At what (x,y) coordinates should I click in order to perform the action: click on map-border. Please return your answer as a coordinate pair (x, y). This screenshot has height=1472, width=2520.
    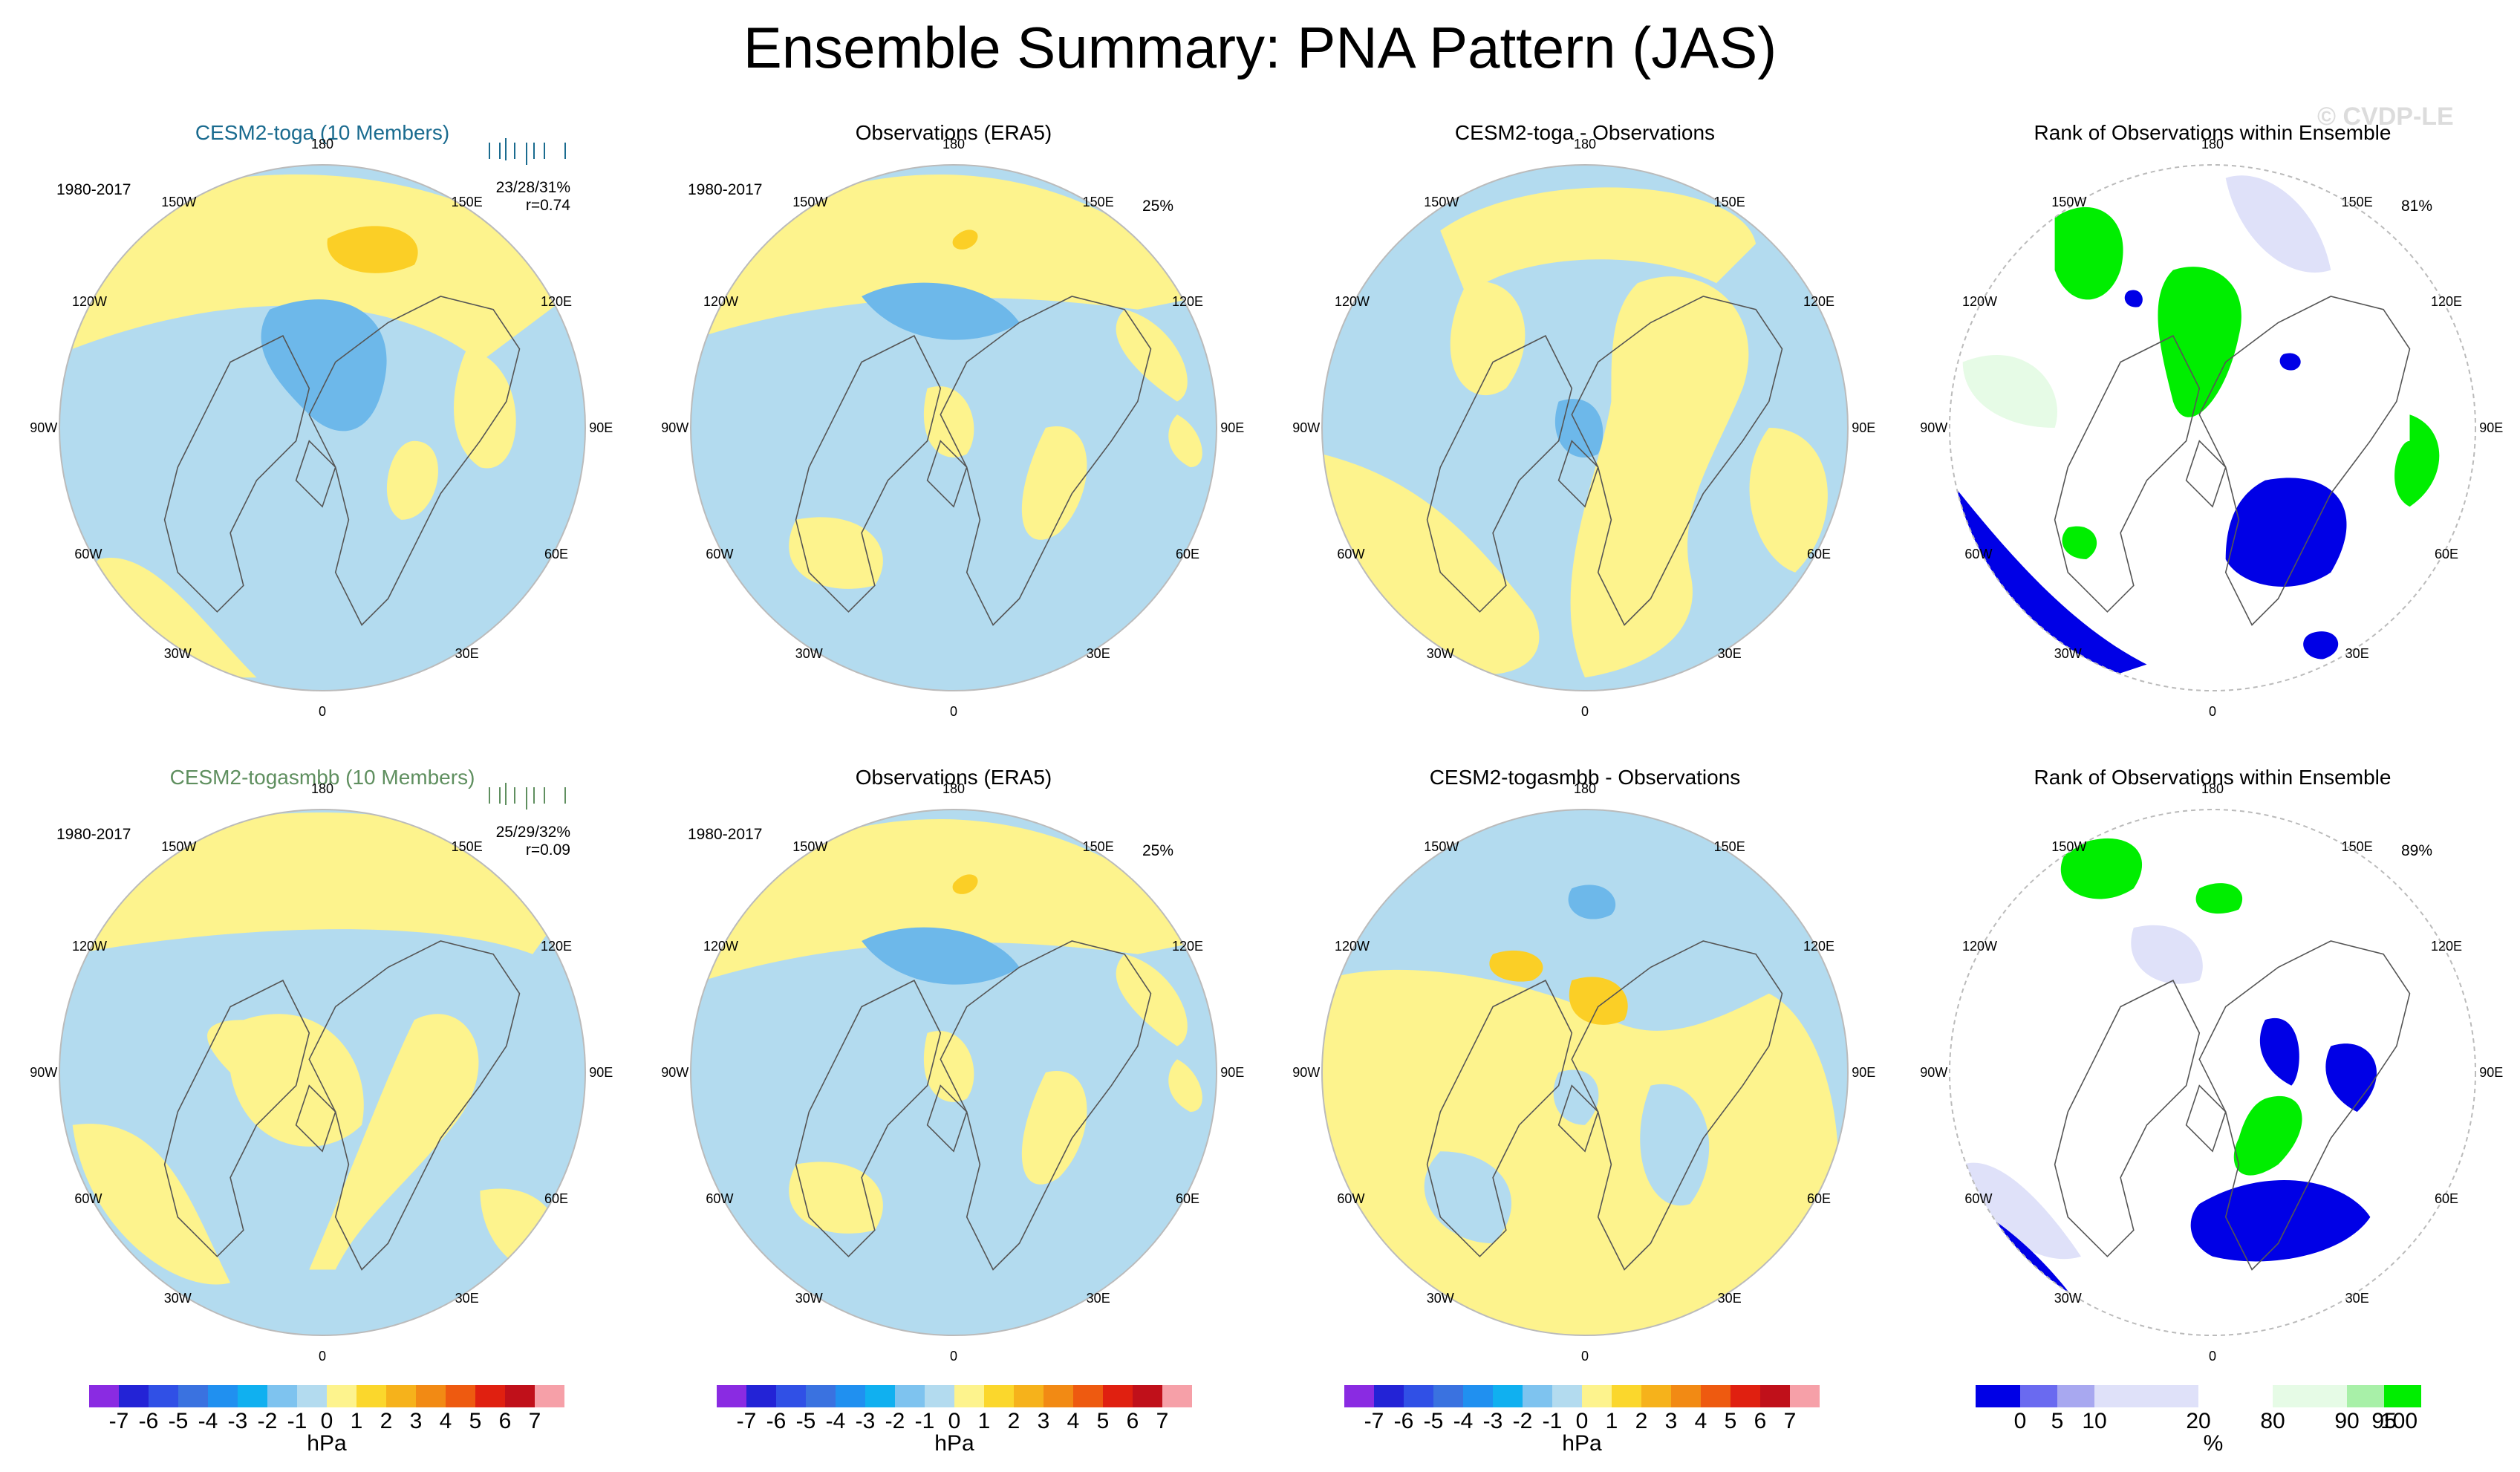
    Looking at the image, I should click on (323, 1072).